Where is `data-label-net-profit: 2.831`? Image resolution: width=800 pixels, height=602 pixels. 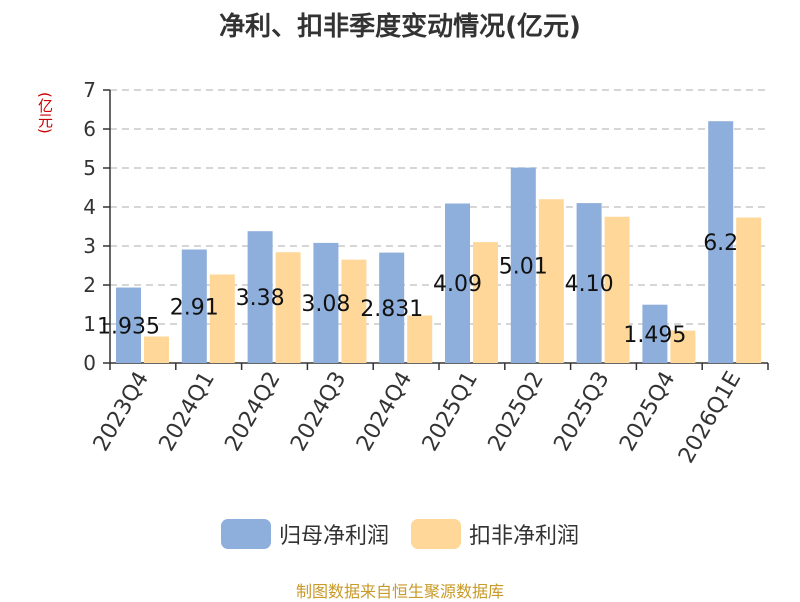
data-label-net-profit: 2.831 is located at coordinates (391, 309).